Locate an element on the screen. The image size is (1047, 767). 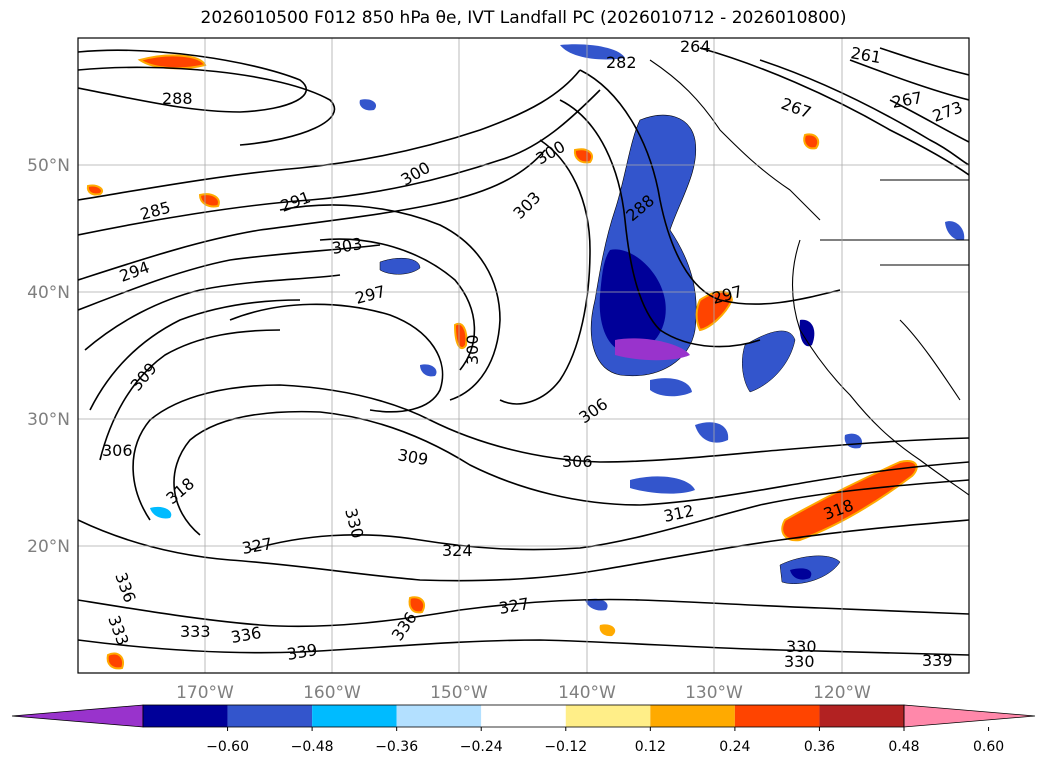
contour-label: 288 is located at coordinates (177, 98).